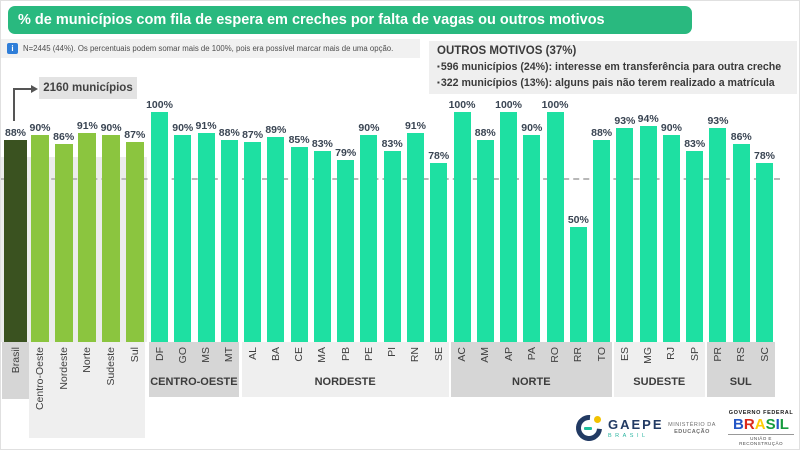  What do you see at coordinates (589, 428) in the screenshot?
I see `gaepe-g-icon` at bounding box center [589, 428].